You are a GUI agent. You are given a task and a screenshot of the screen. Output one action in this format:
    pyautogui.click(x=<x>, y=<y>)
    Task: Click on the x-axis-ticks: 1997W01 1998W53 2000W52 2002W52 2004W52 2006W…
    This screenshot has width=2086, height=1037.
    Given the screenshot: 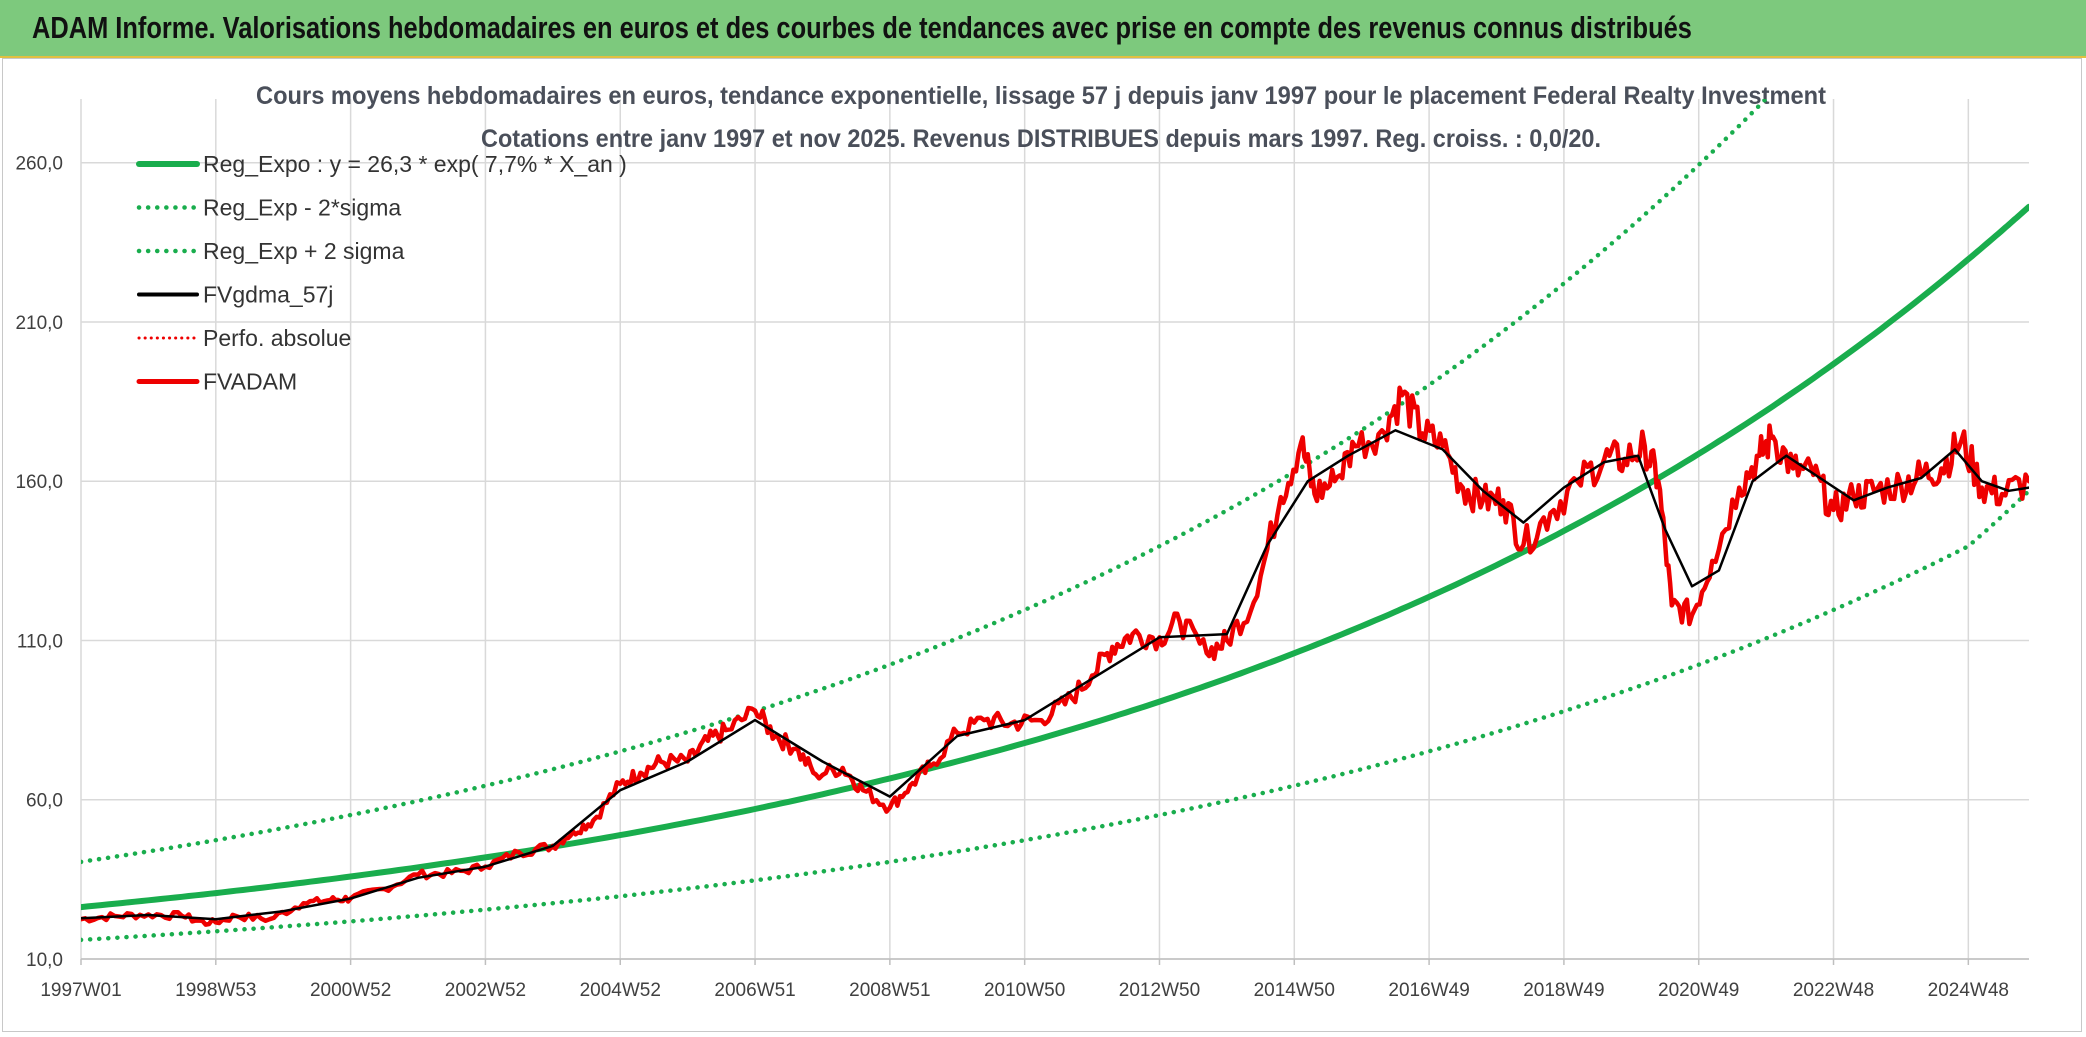 What is the action you would take?
    pyautogui.click(x=1024, y=980)
    